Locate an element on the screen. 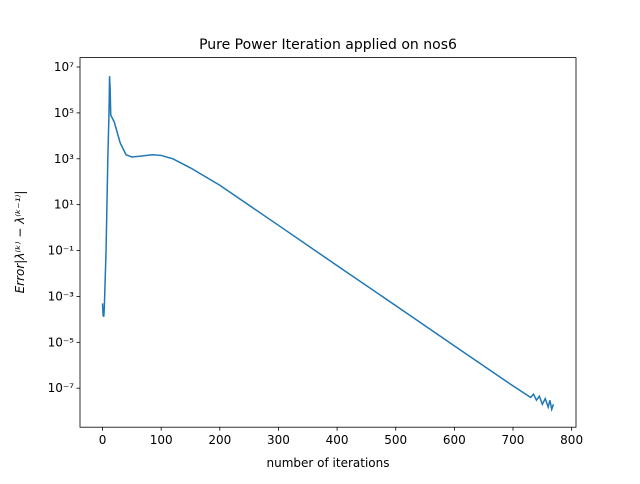 This screenshot has height=484, width=640. chart-title: Pure Power Iteration applied on nos6 is located at coordinates (328, 45).